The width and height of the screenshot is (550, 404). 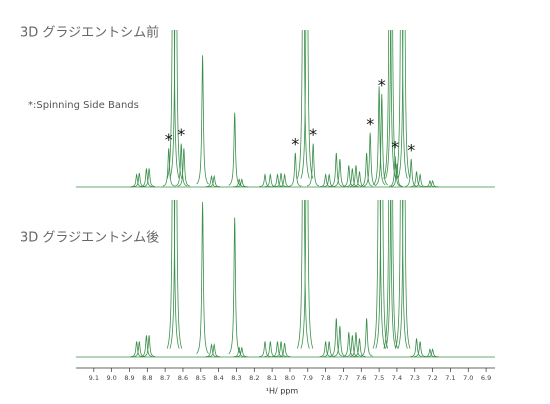 What do you see at coordinates (361, 378) in the screenshot?
I see `x-tick-label: 7.6` at bounding box center [361, 378].